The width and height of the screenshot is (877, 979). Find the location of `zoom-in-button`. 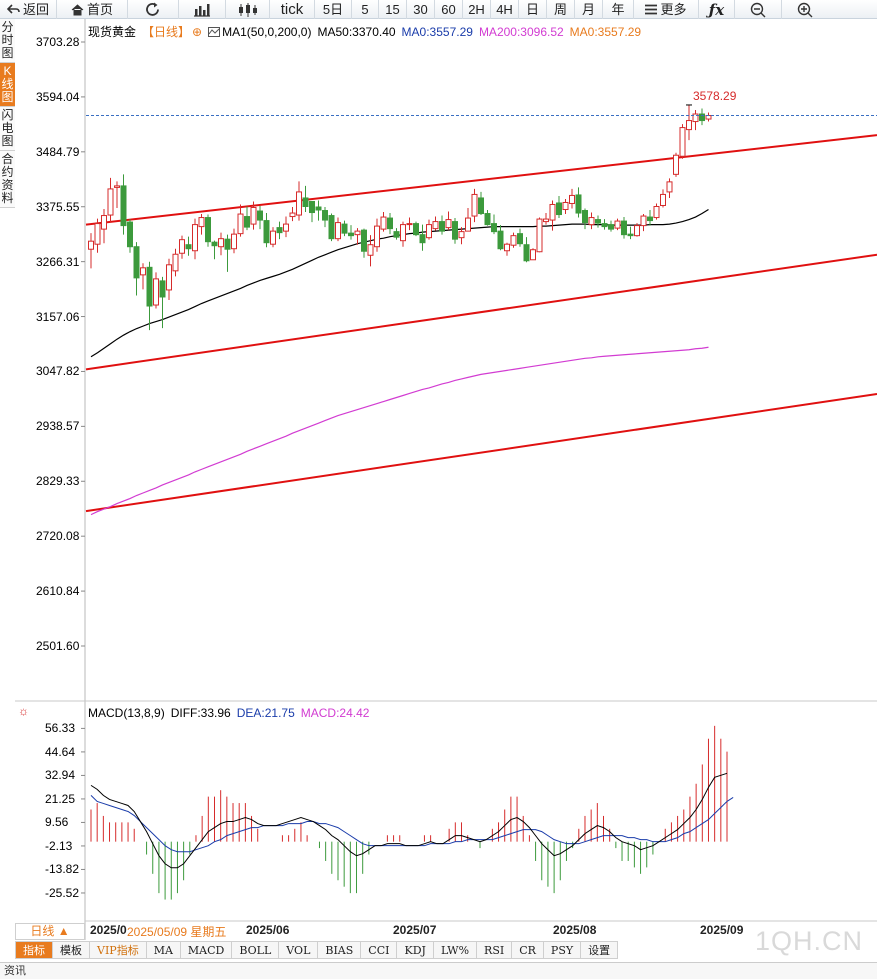

zoom-in-button is located at coordinates (804, 9).